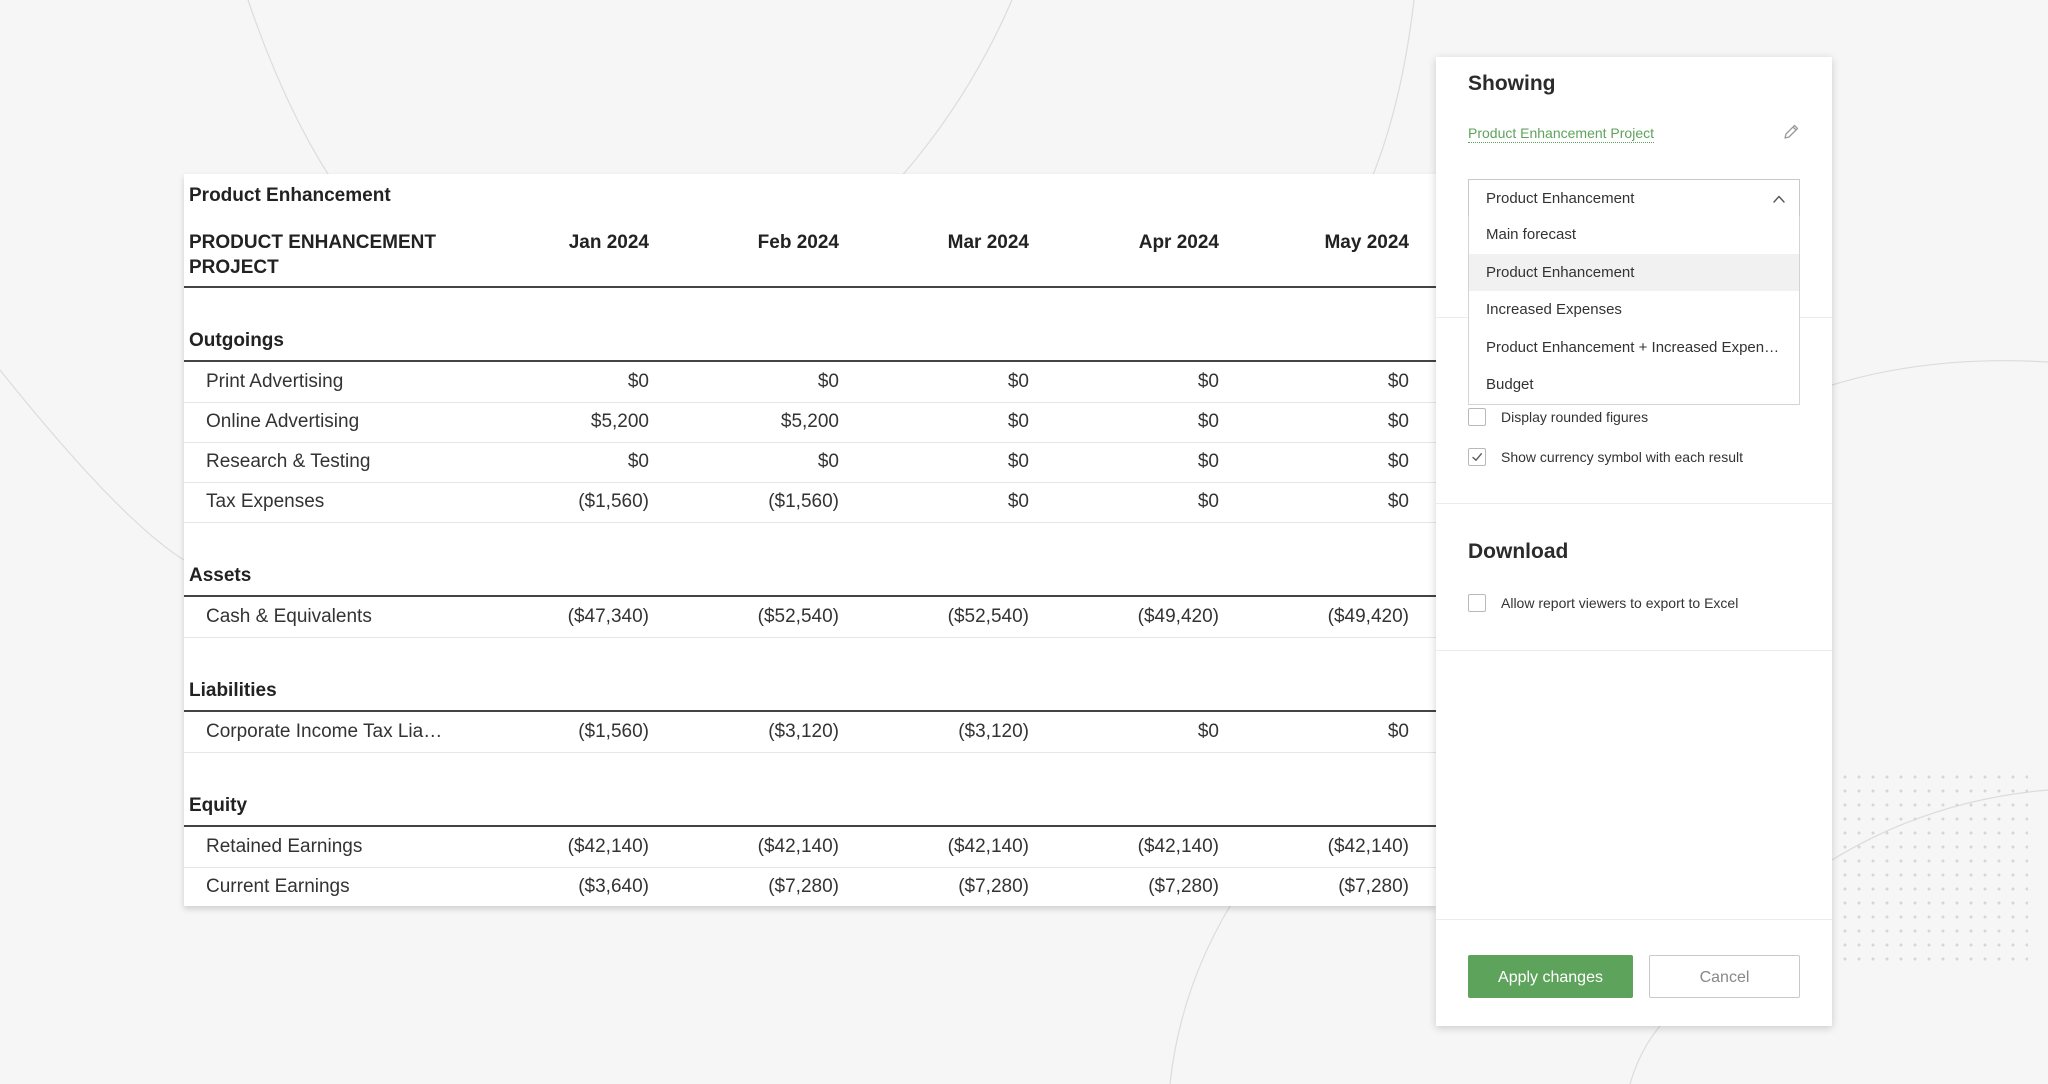 The width and height of the screenshot is (2048, 1084). Describe the element at coordinates (810, 382) in the screenshot. I see `table-row: Print Advertising $0 $0 $0 $0 $0` at that location.